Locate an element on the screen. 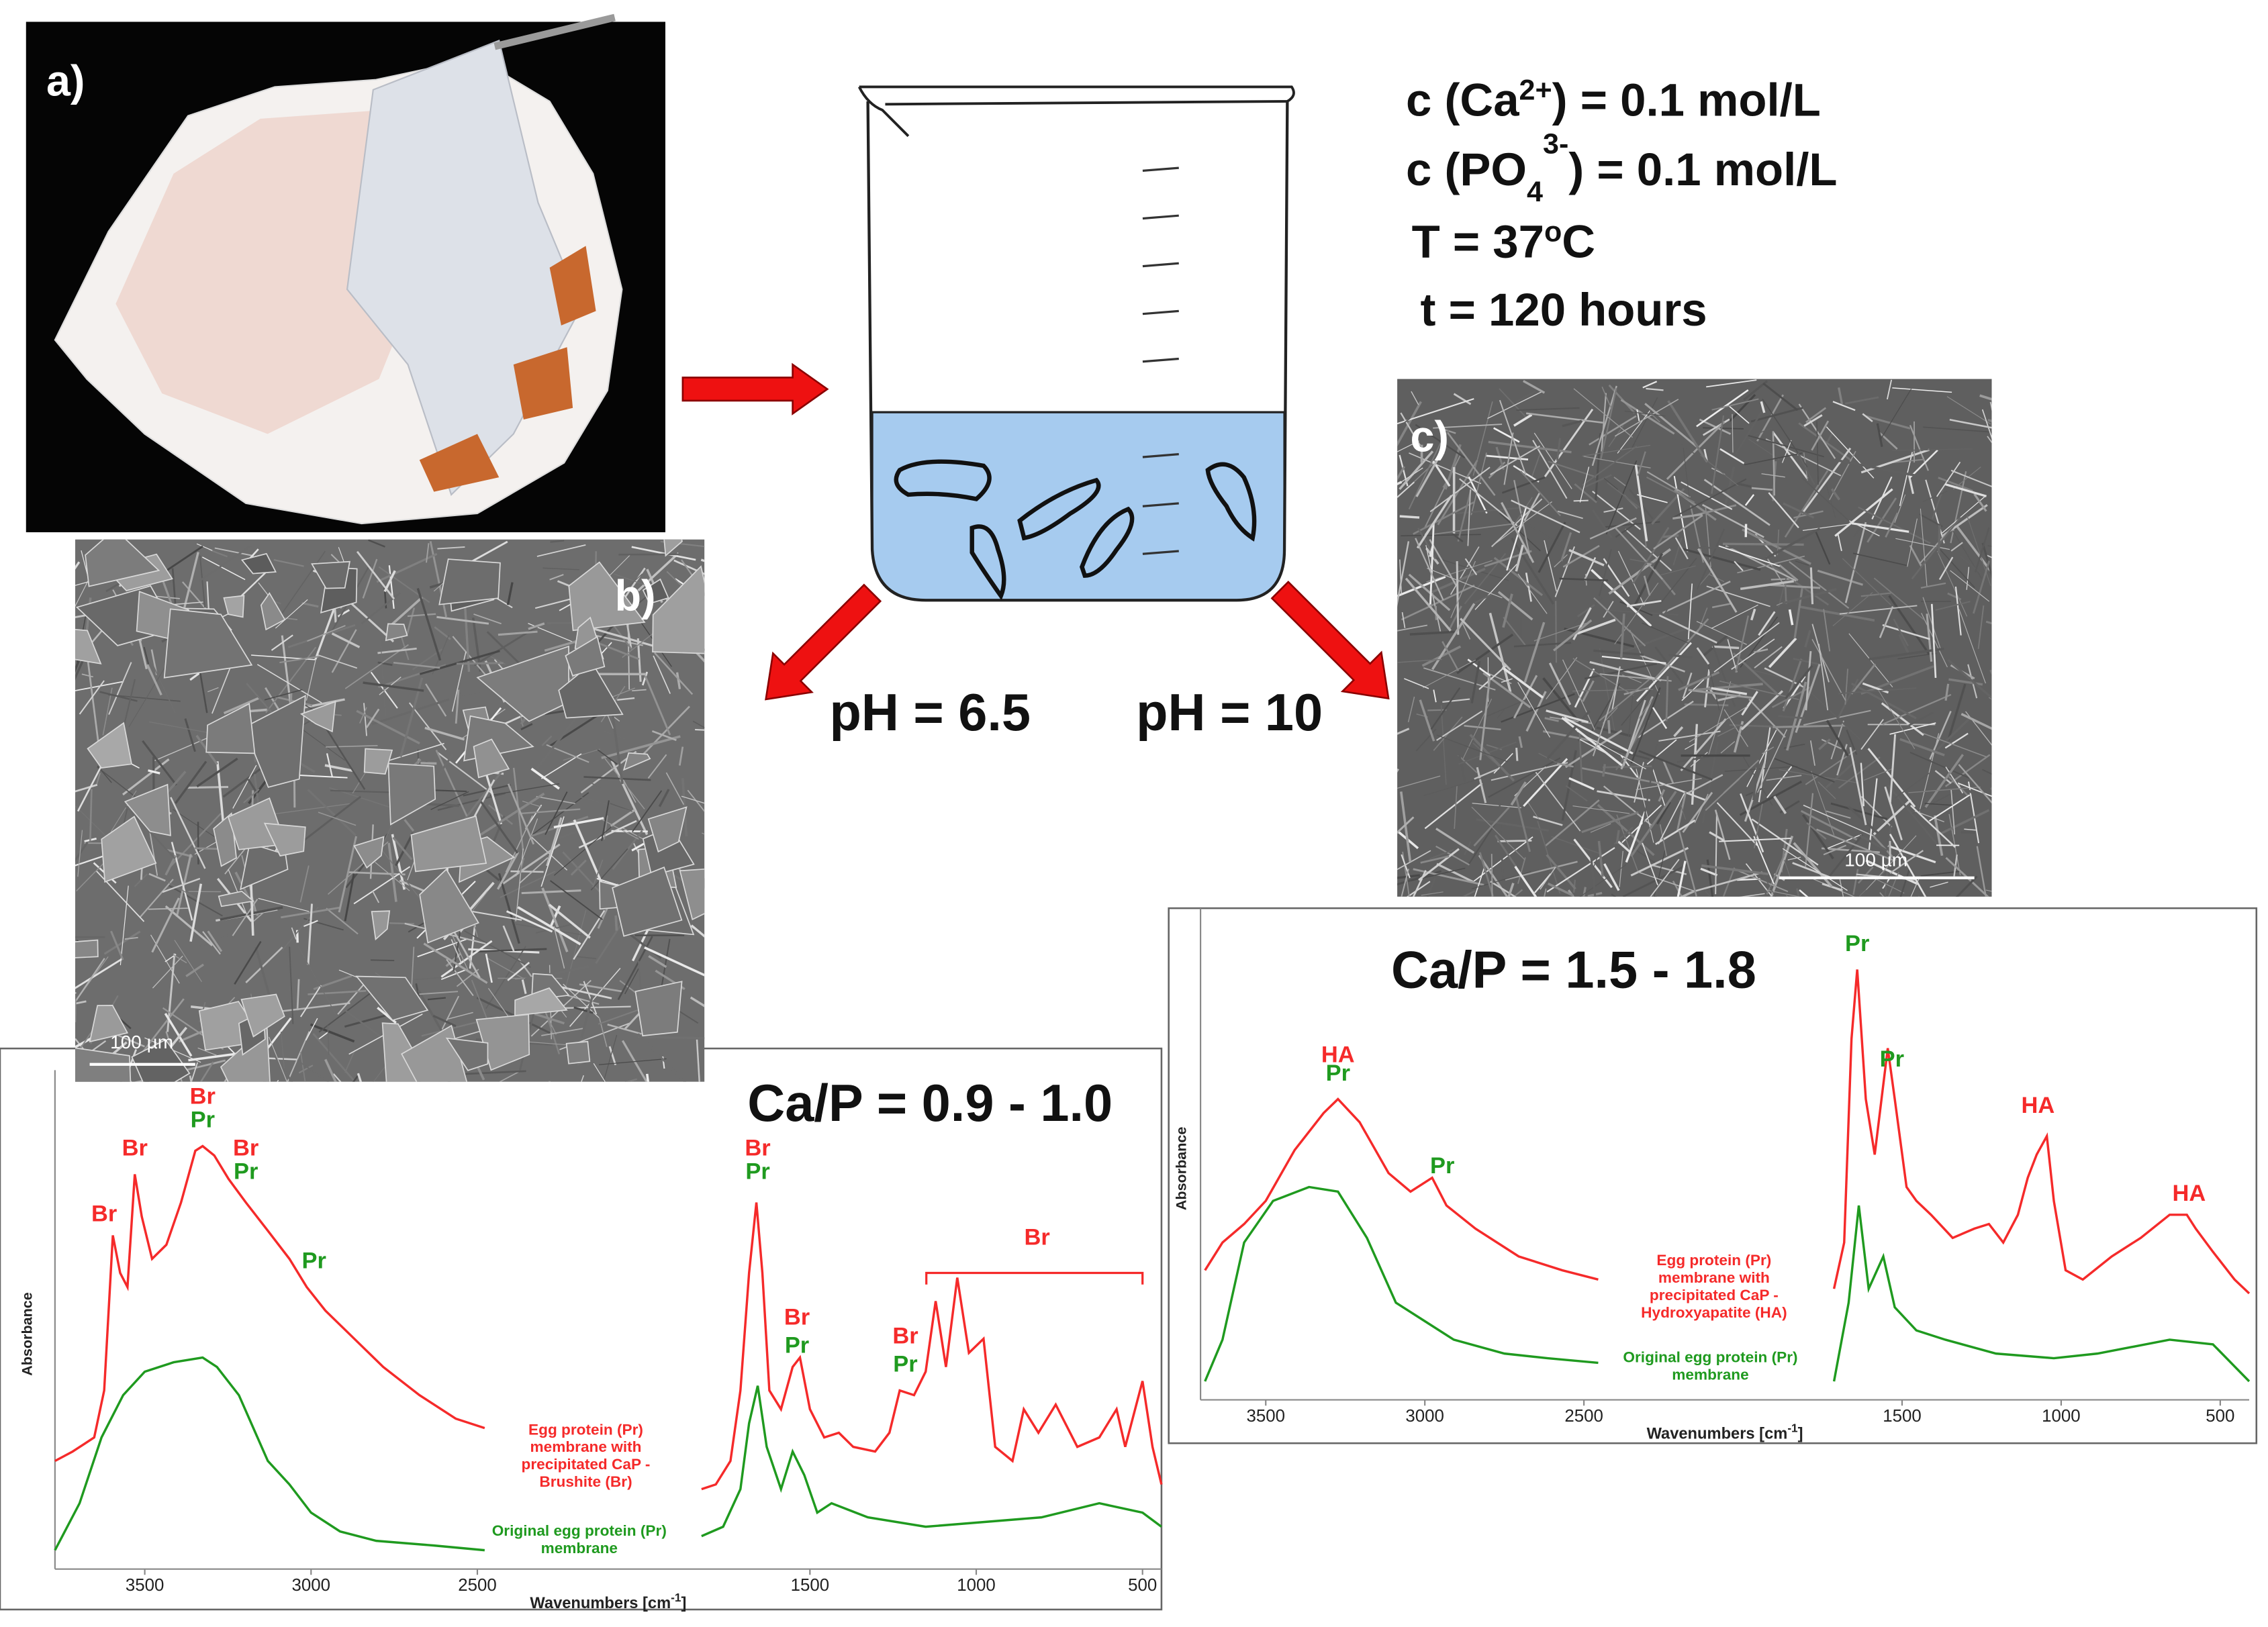  x-axis-label-text: ] is located at coordinates (1800, 1434).